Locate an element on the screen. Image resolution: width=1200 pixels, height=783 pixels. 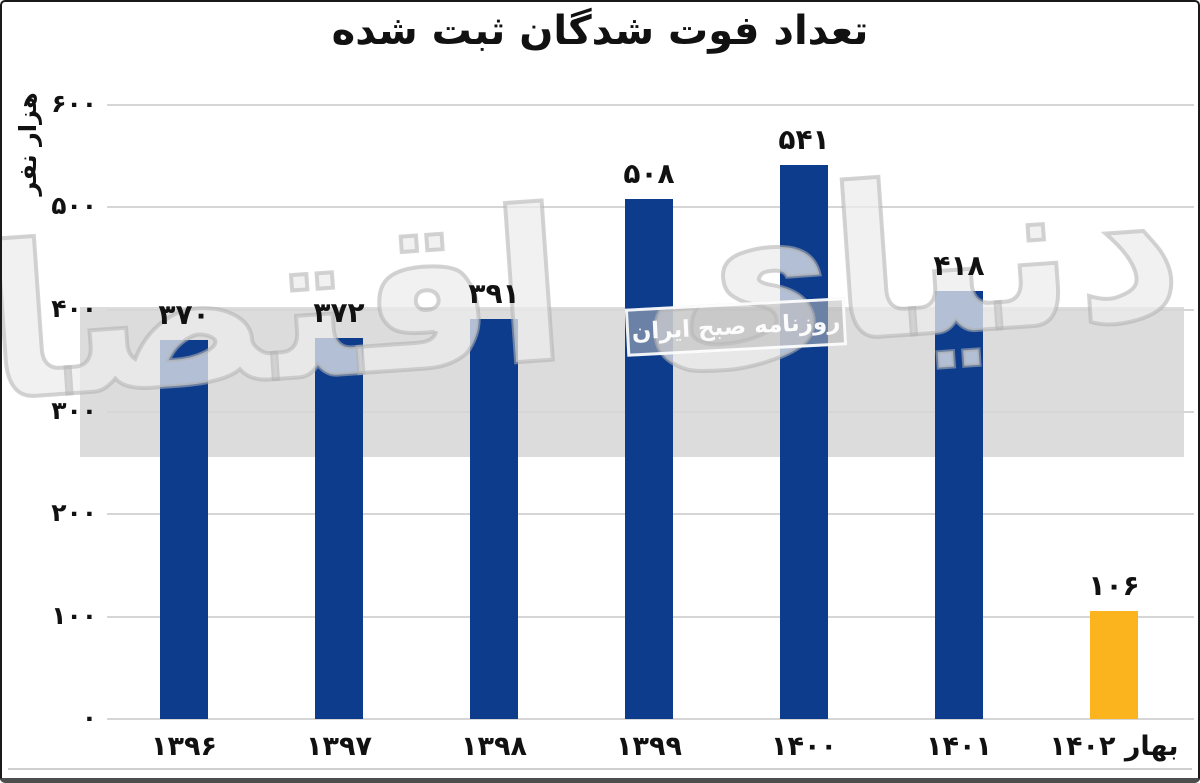
chart-title: تعداد فوت شدگان ثبت شده is located at coordinates (600, 31).